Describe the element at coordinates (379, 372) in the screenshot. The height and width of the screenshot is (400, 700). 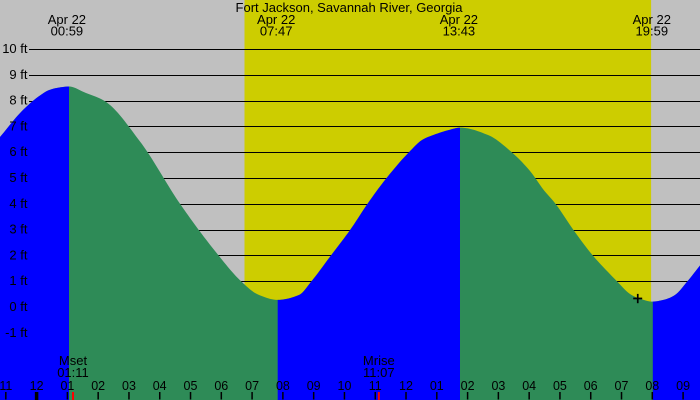
I see `svg-text: 11:07` at that location.